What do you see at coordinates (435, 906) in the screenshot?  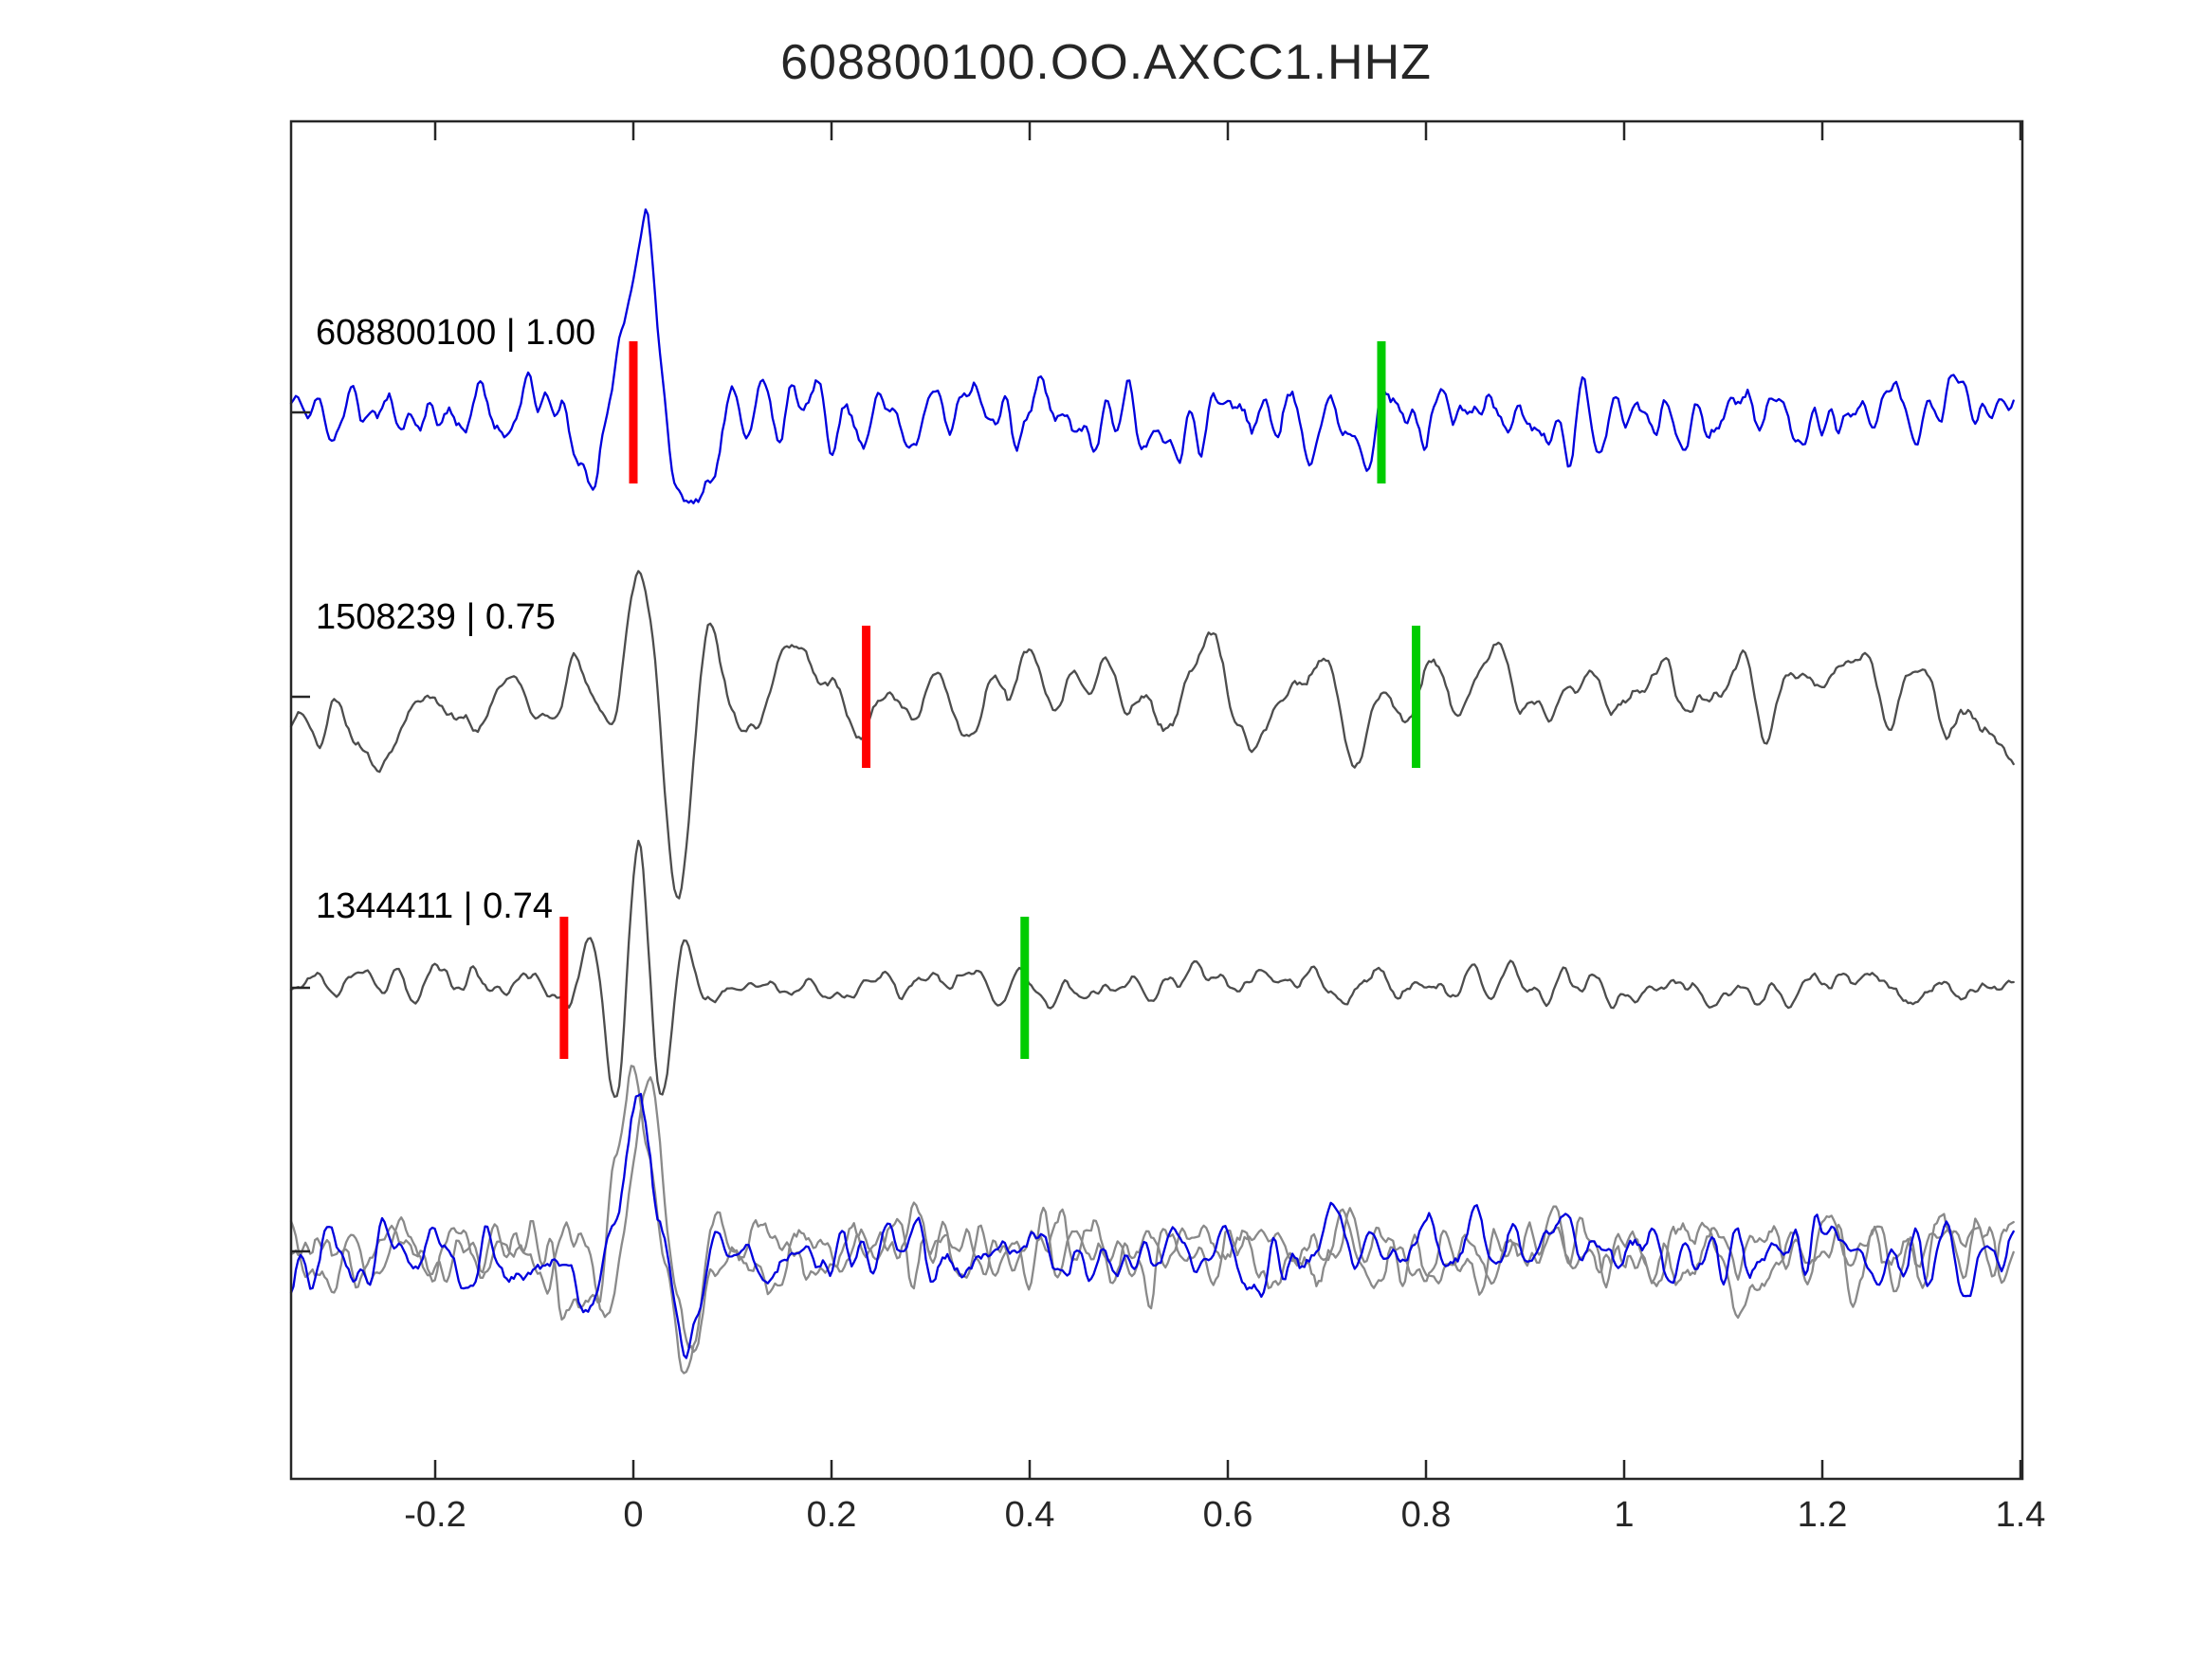 I see `trace-label-1344411: 1344411 | 0.74` at bounding box center [435, 906].